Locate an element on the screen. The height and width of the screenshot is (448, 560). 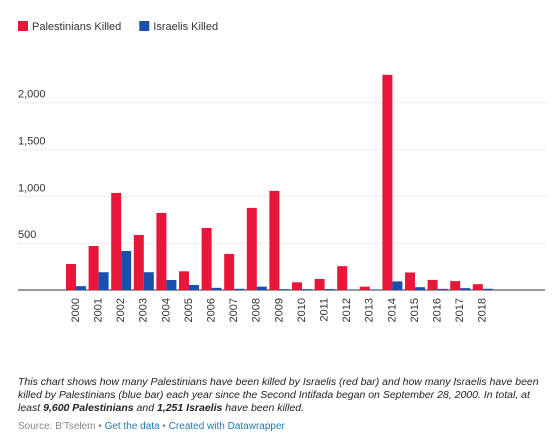
x-tick-label: 2003 is located at coordinates (144, 310).